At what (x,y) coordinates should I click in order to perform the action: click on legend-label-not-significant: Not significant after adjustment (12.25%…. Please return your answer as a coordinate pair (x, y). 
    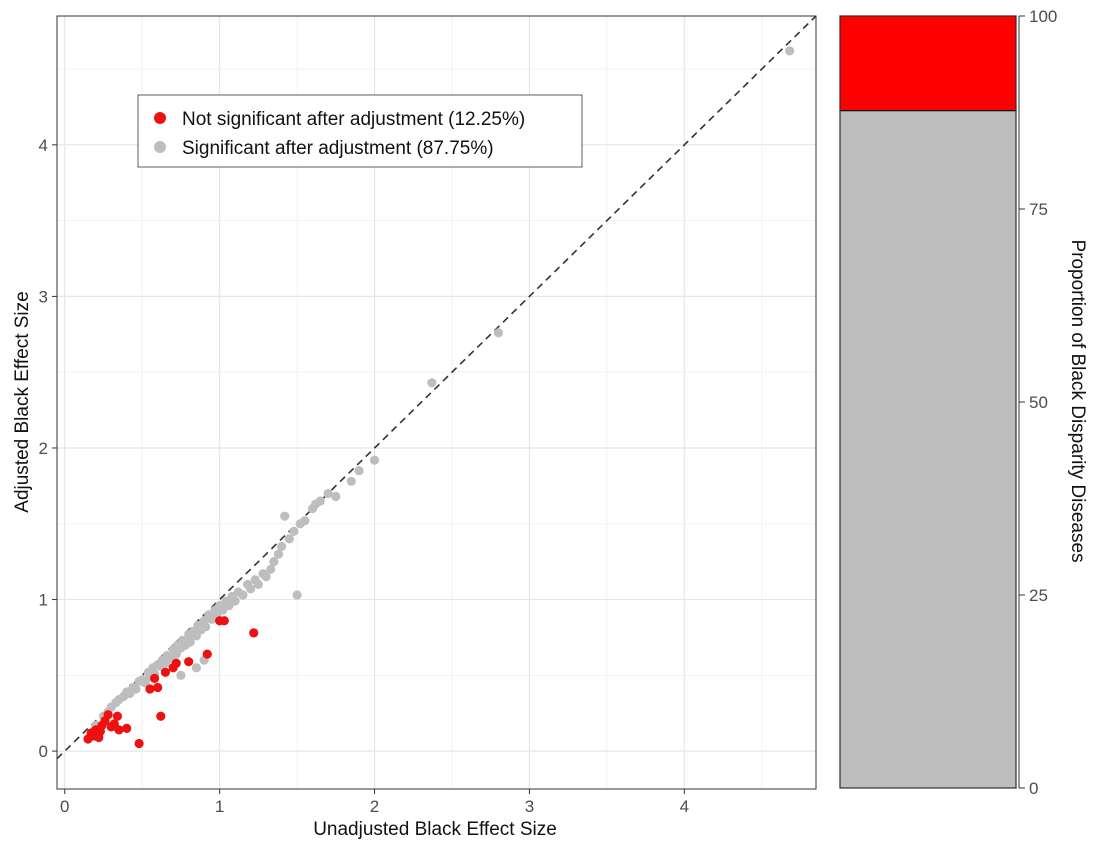
    Looking at the image, I should click on (353, 119).